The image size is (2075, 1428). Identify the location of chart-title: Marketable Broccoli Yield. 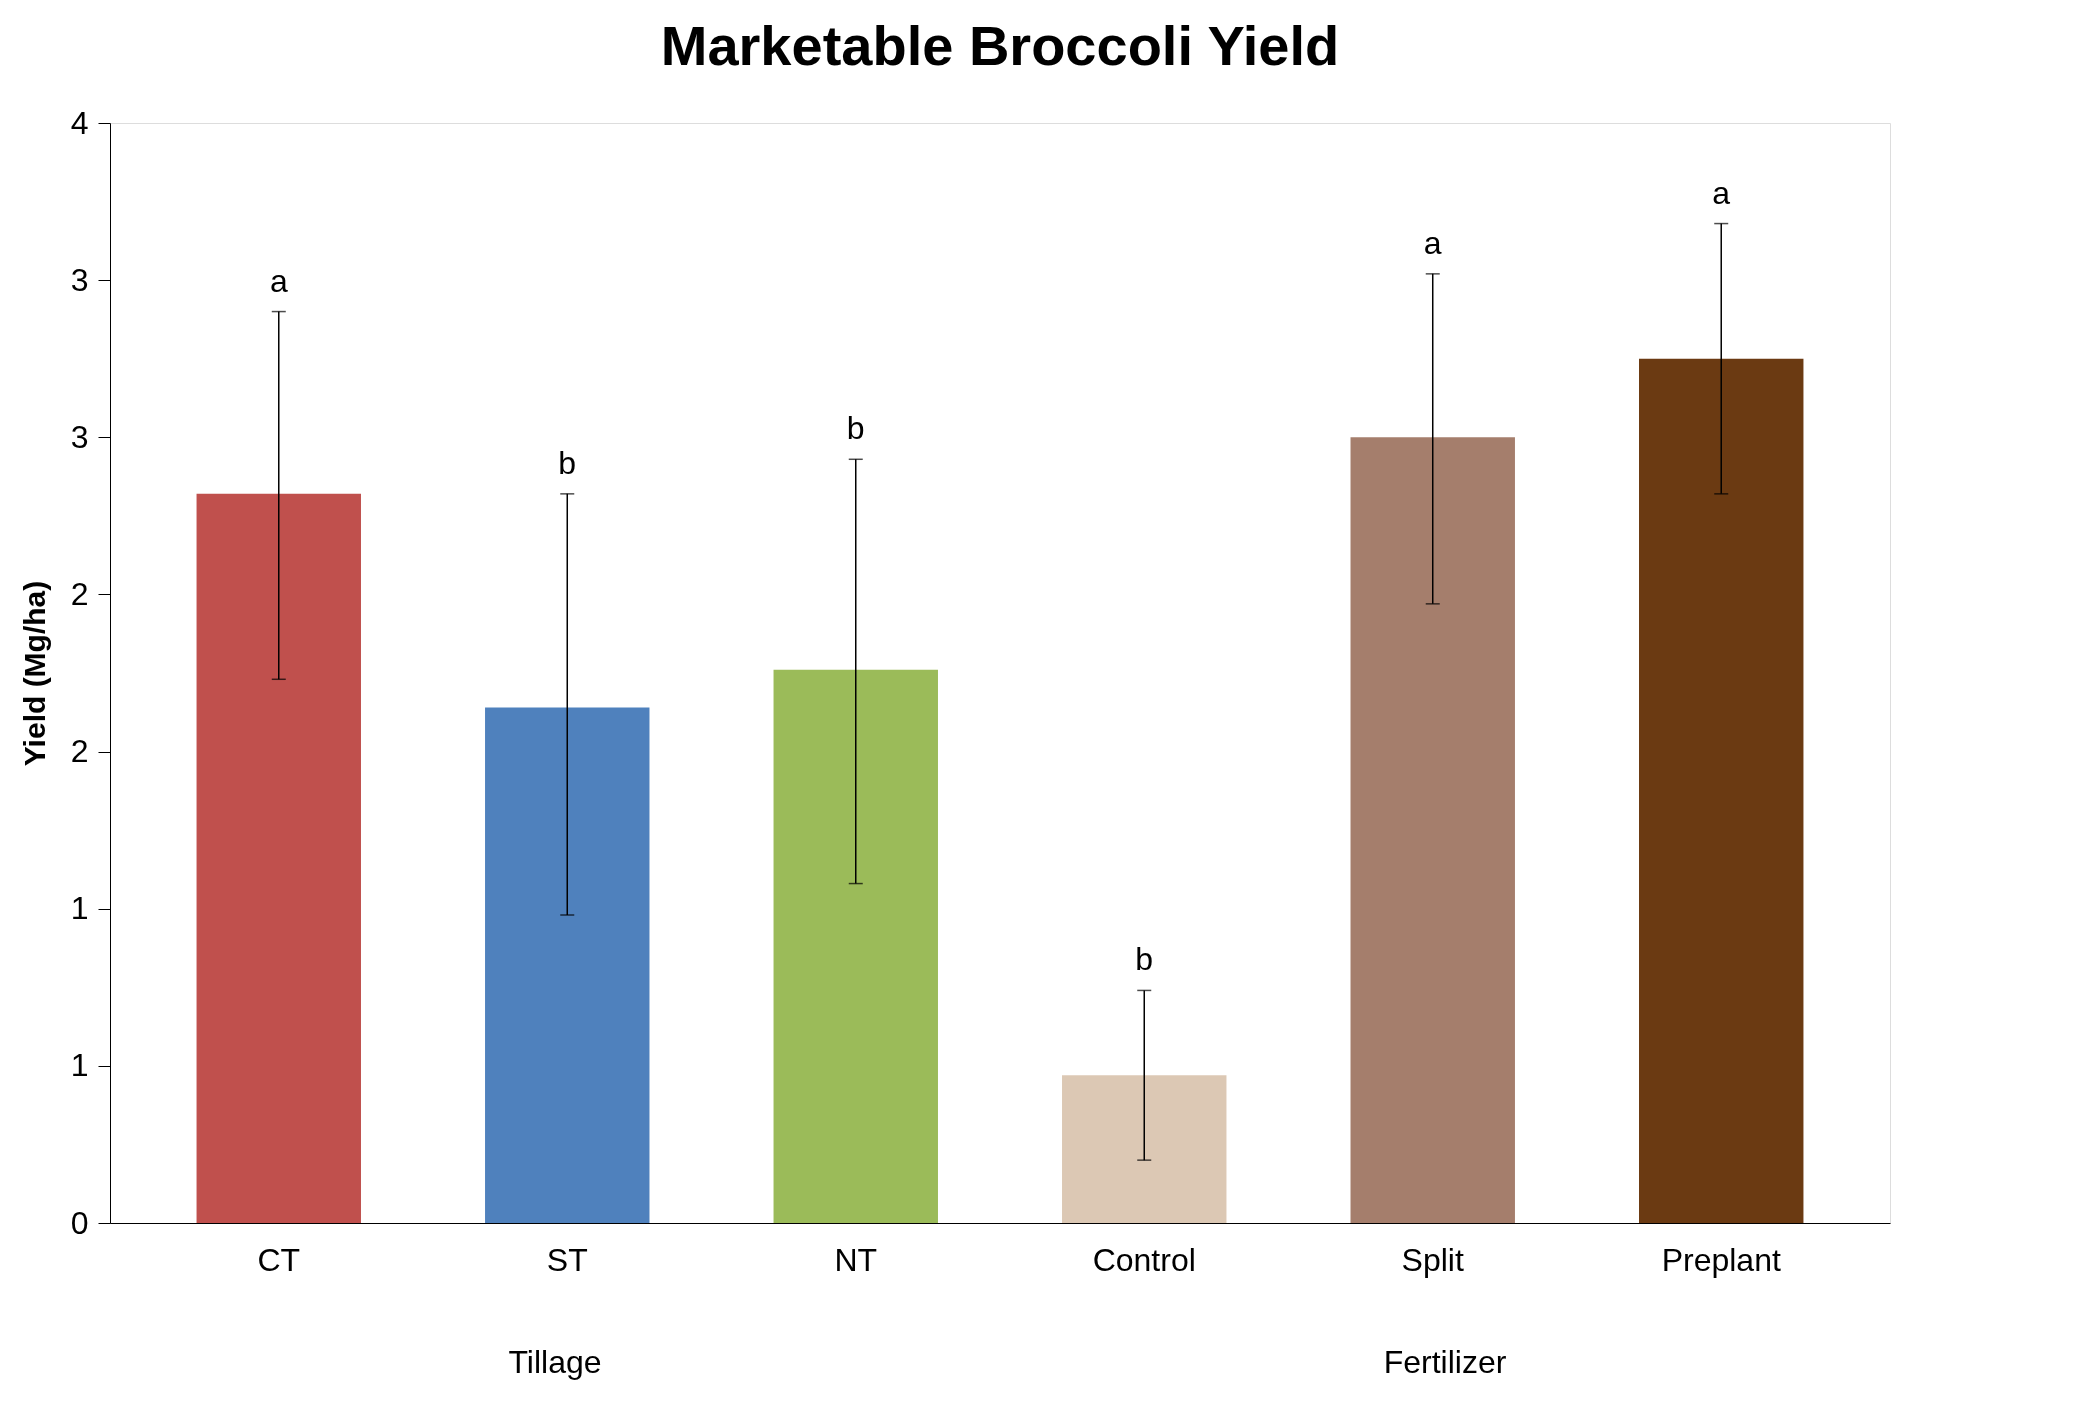
(1000, 45).